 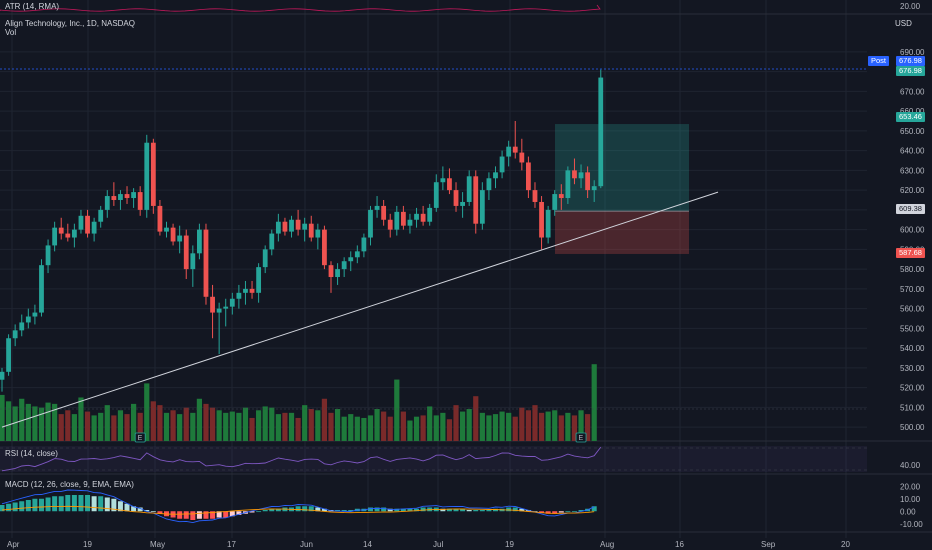 What do you see at coordinates (31, 453) in the screenshot?
I see `rsi-legend: RSI (14, close)` at bounding box center [31, 453].